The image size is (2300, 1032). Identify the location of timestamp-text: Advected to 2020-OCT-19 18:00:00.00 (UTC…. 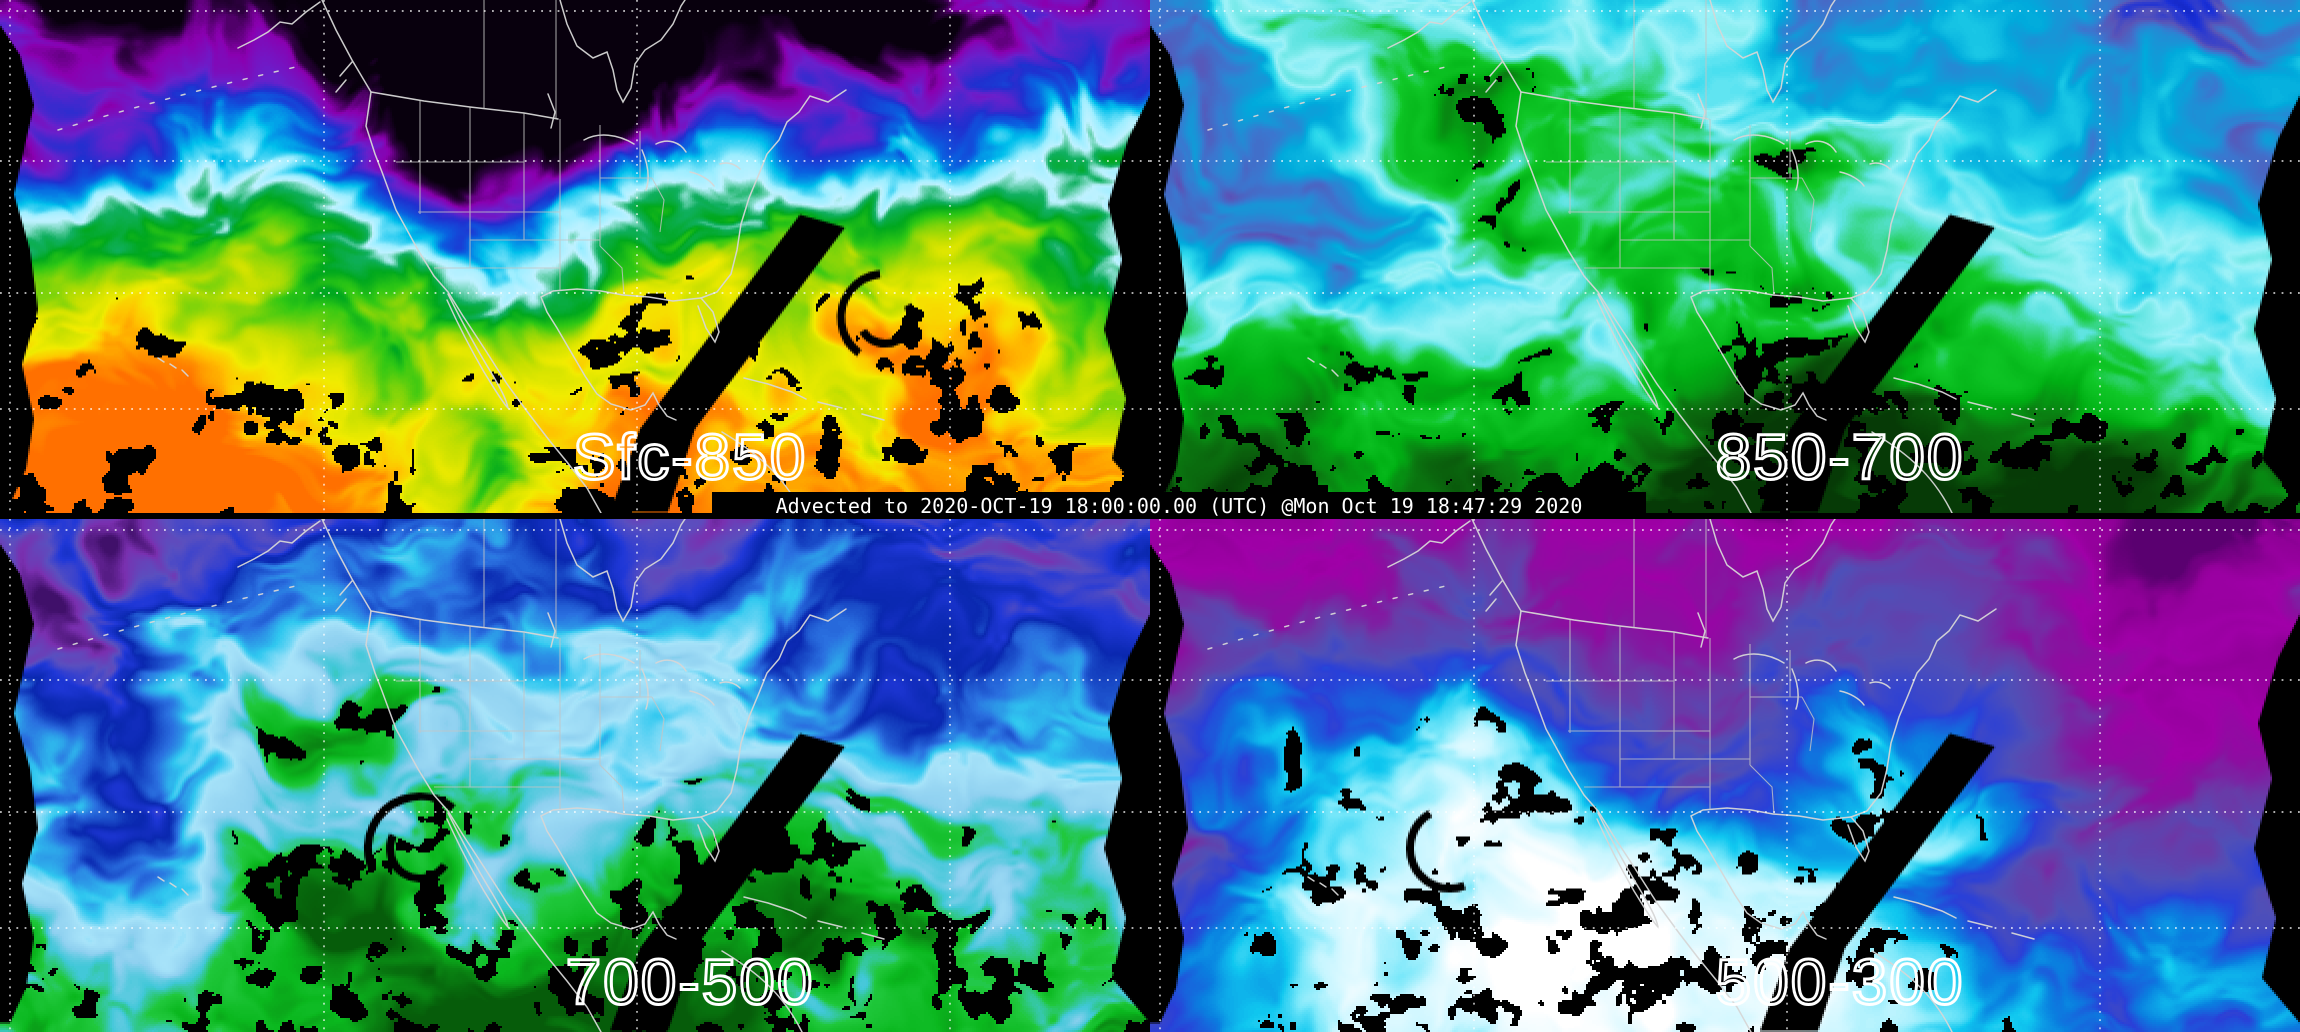
(1179, 505).